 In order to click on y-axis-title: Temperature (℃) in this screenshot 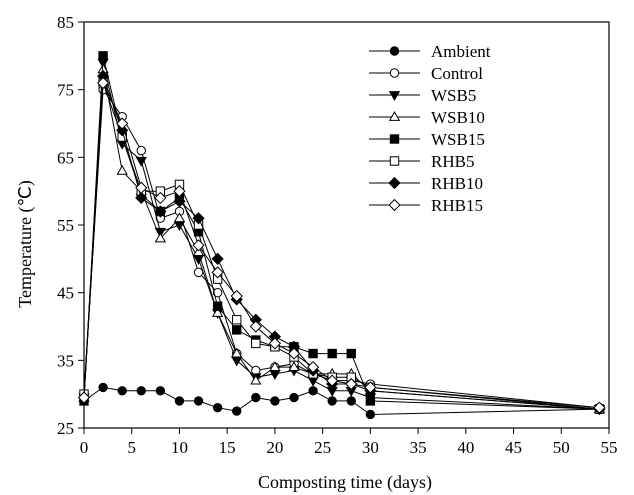, I will do `click(25, 243)`.